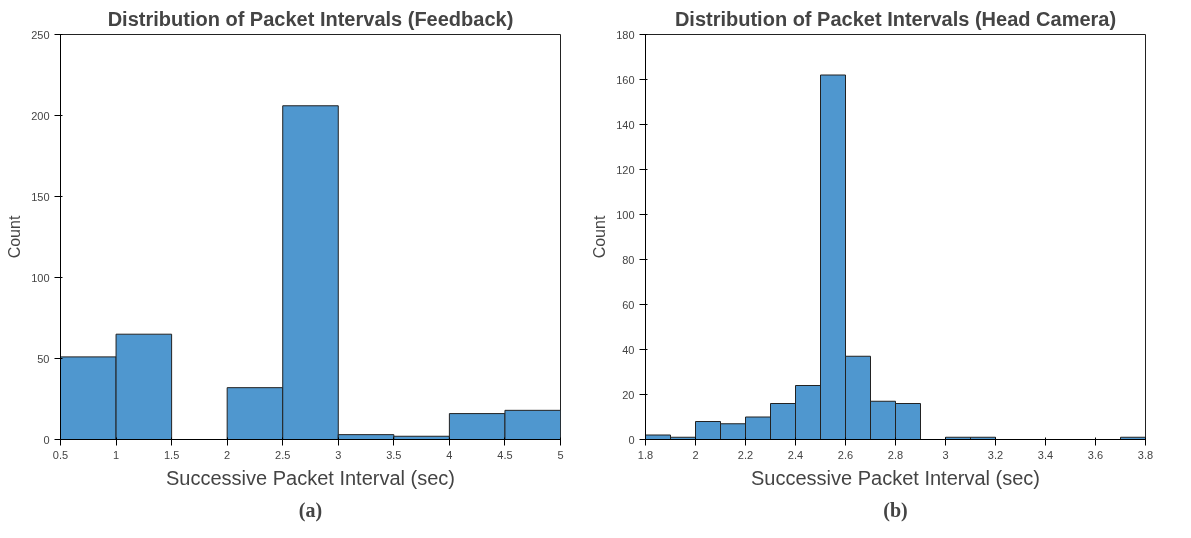 Image resolution: width=1191 pixels, height=538 pixels. What do you see at coordinates (895, 18) in the screenshot?
I see `chart-title: Distribution of Packet Intervals (Head Camera)` at bounding box center [895, 18].